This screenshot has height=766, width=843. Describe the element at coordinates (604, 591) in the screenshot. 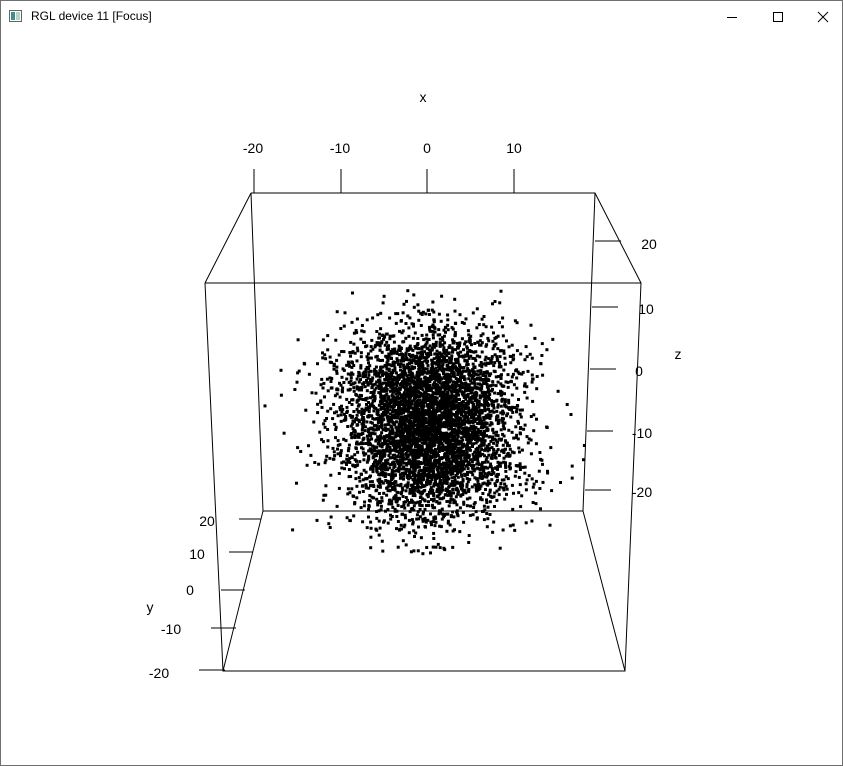

I see `box-edge-bottom-right` at that location.